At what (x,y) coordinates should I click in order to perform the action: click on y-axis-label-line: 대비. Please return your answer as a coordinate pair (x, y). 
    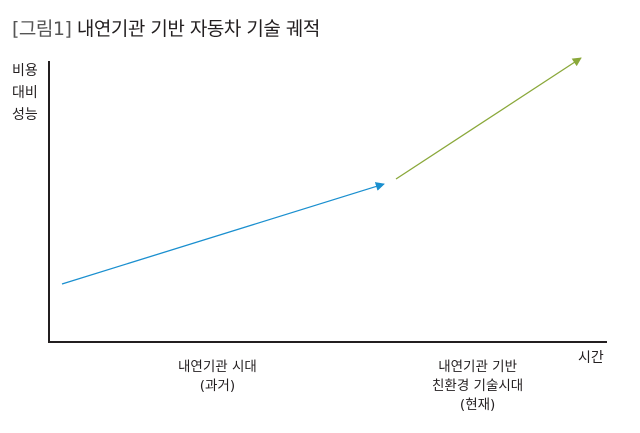
    Looking at the image, I should click on (25, 93).